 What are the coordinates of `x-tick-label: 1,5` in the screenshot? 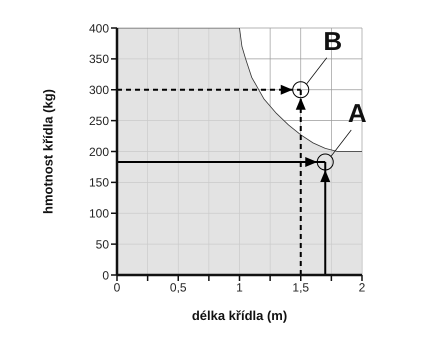 It's located at (301, 287).